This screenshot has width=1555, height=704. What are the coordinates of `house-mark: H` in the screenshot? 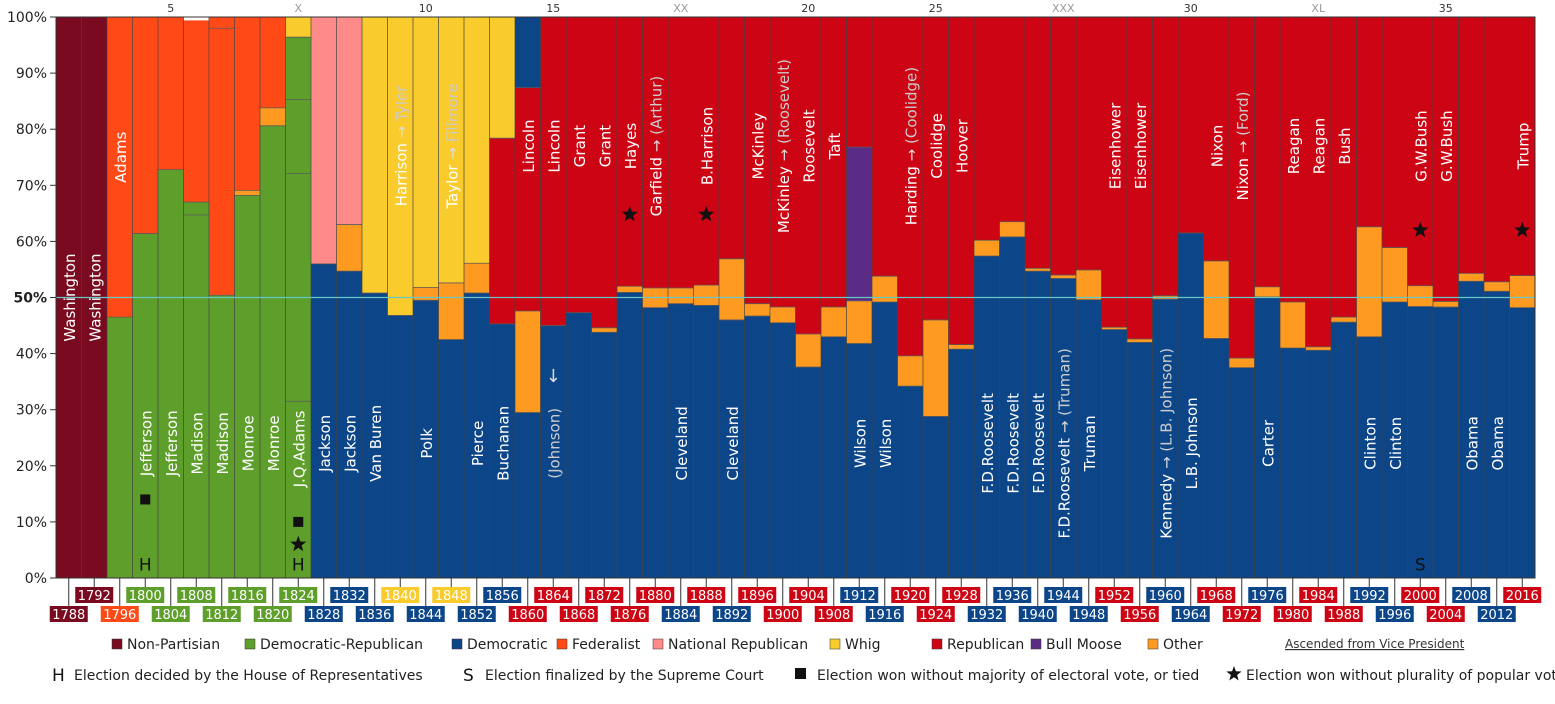 It's located at (298, 566).